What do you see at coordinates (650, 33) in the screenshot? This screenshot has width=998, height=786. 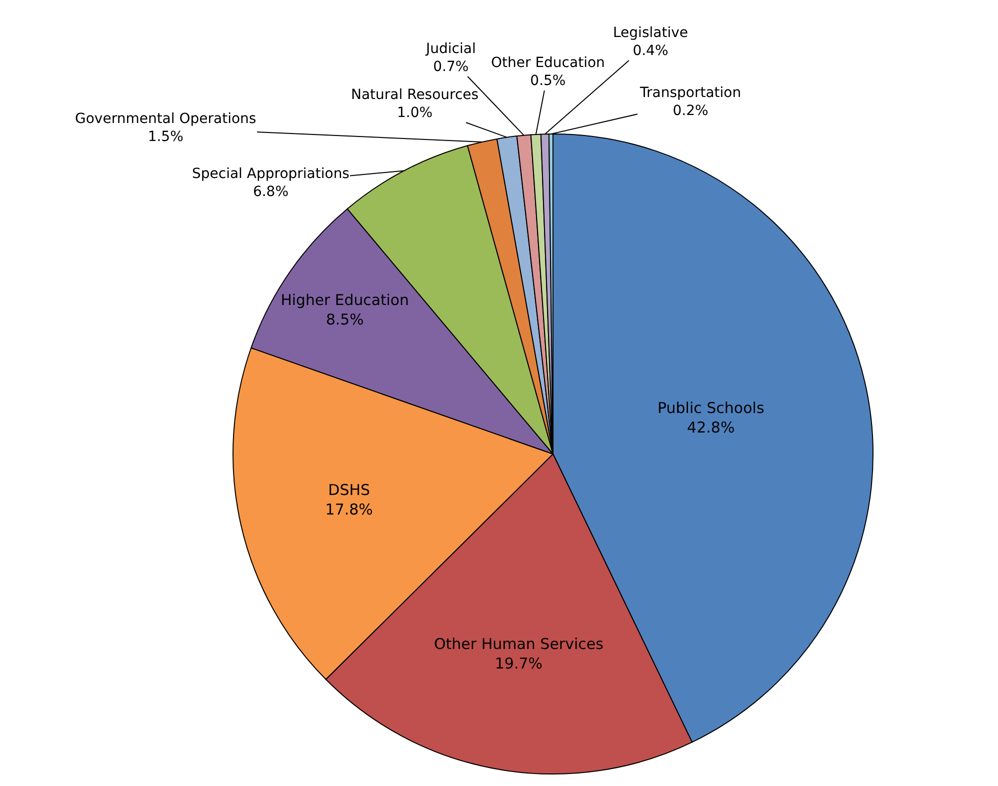 I see `slice-label: Legislative` at bounding box center [650, 33].